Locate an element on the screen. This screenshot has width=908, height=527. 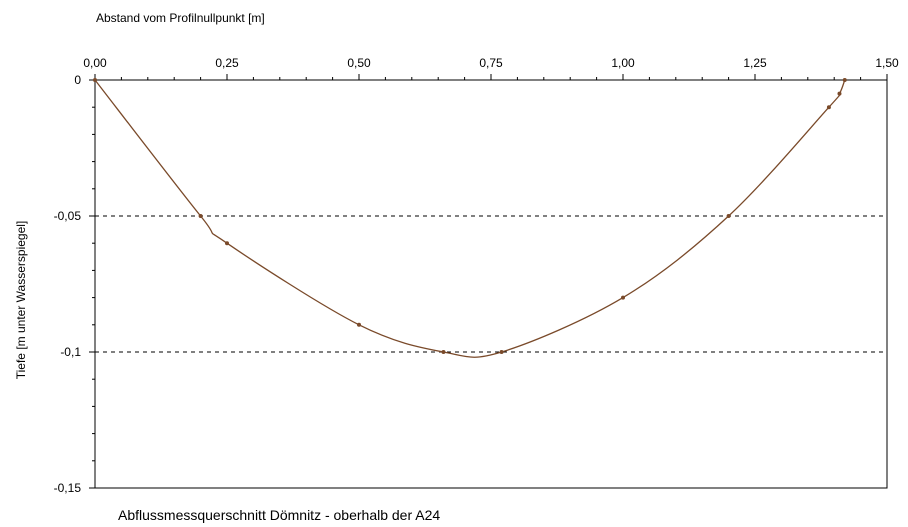
y-tick-label-2: -0,1 is located at coordinates (70, 352).